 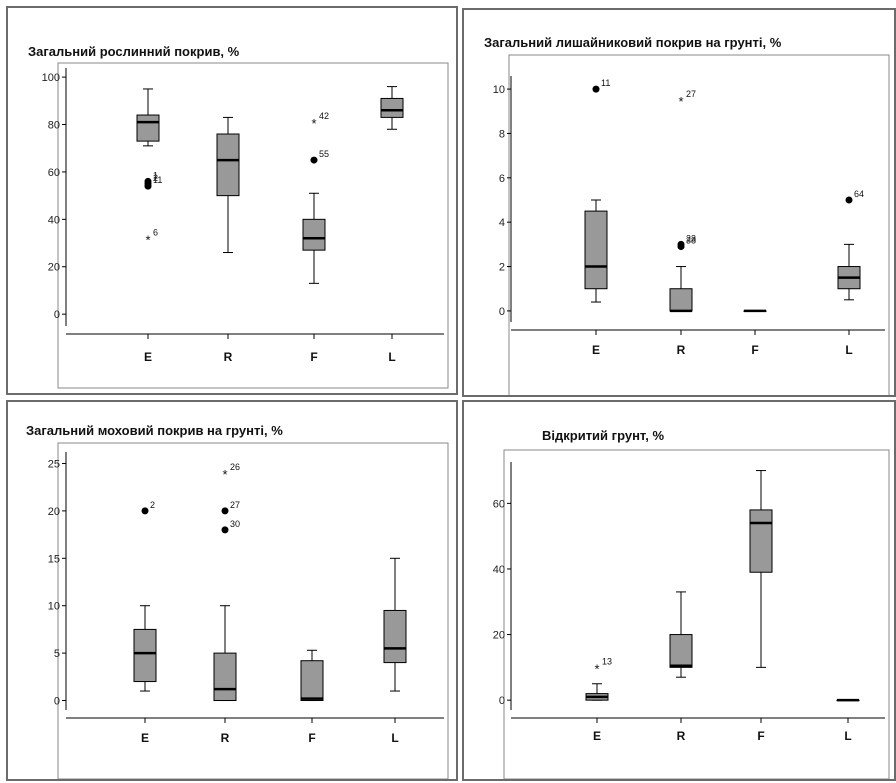 What do you see at coordinates (54, 559) in the screenshot?
I see `y-tick-label: 15` at bounding box center [54, 559].